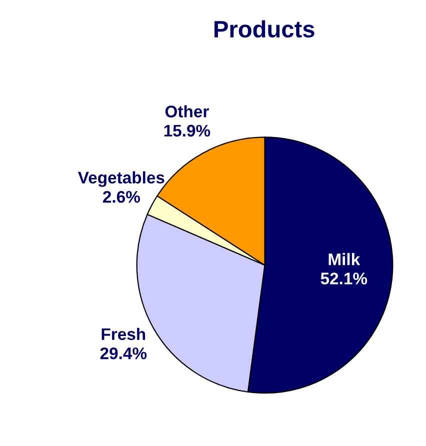  I want to click on data-label: 2.6%, so click(121, 196).